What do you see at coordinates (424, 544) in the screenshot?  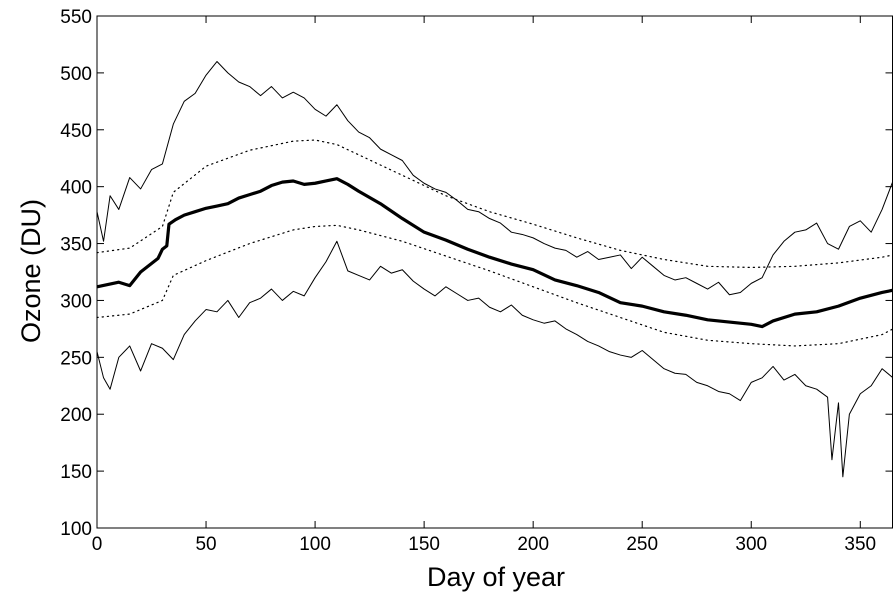 I see `x-tick-label: 150` at bounding box center [424, 544].